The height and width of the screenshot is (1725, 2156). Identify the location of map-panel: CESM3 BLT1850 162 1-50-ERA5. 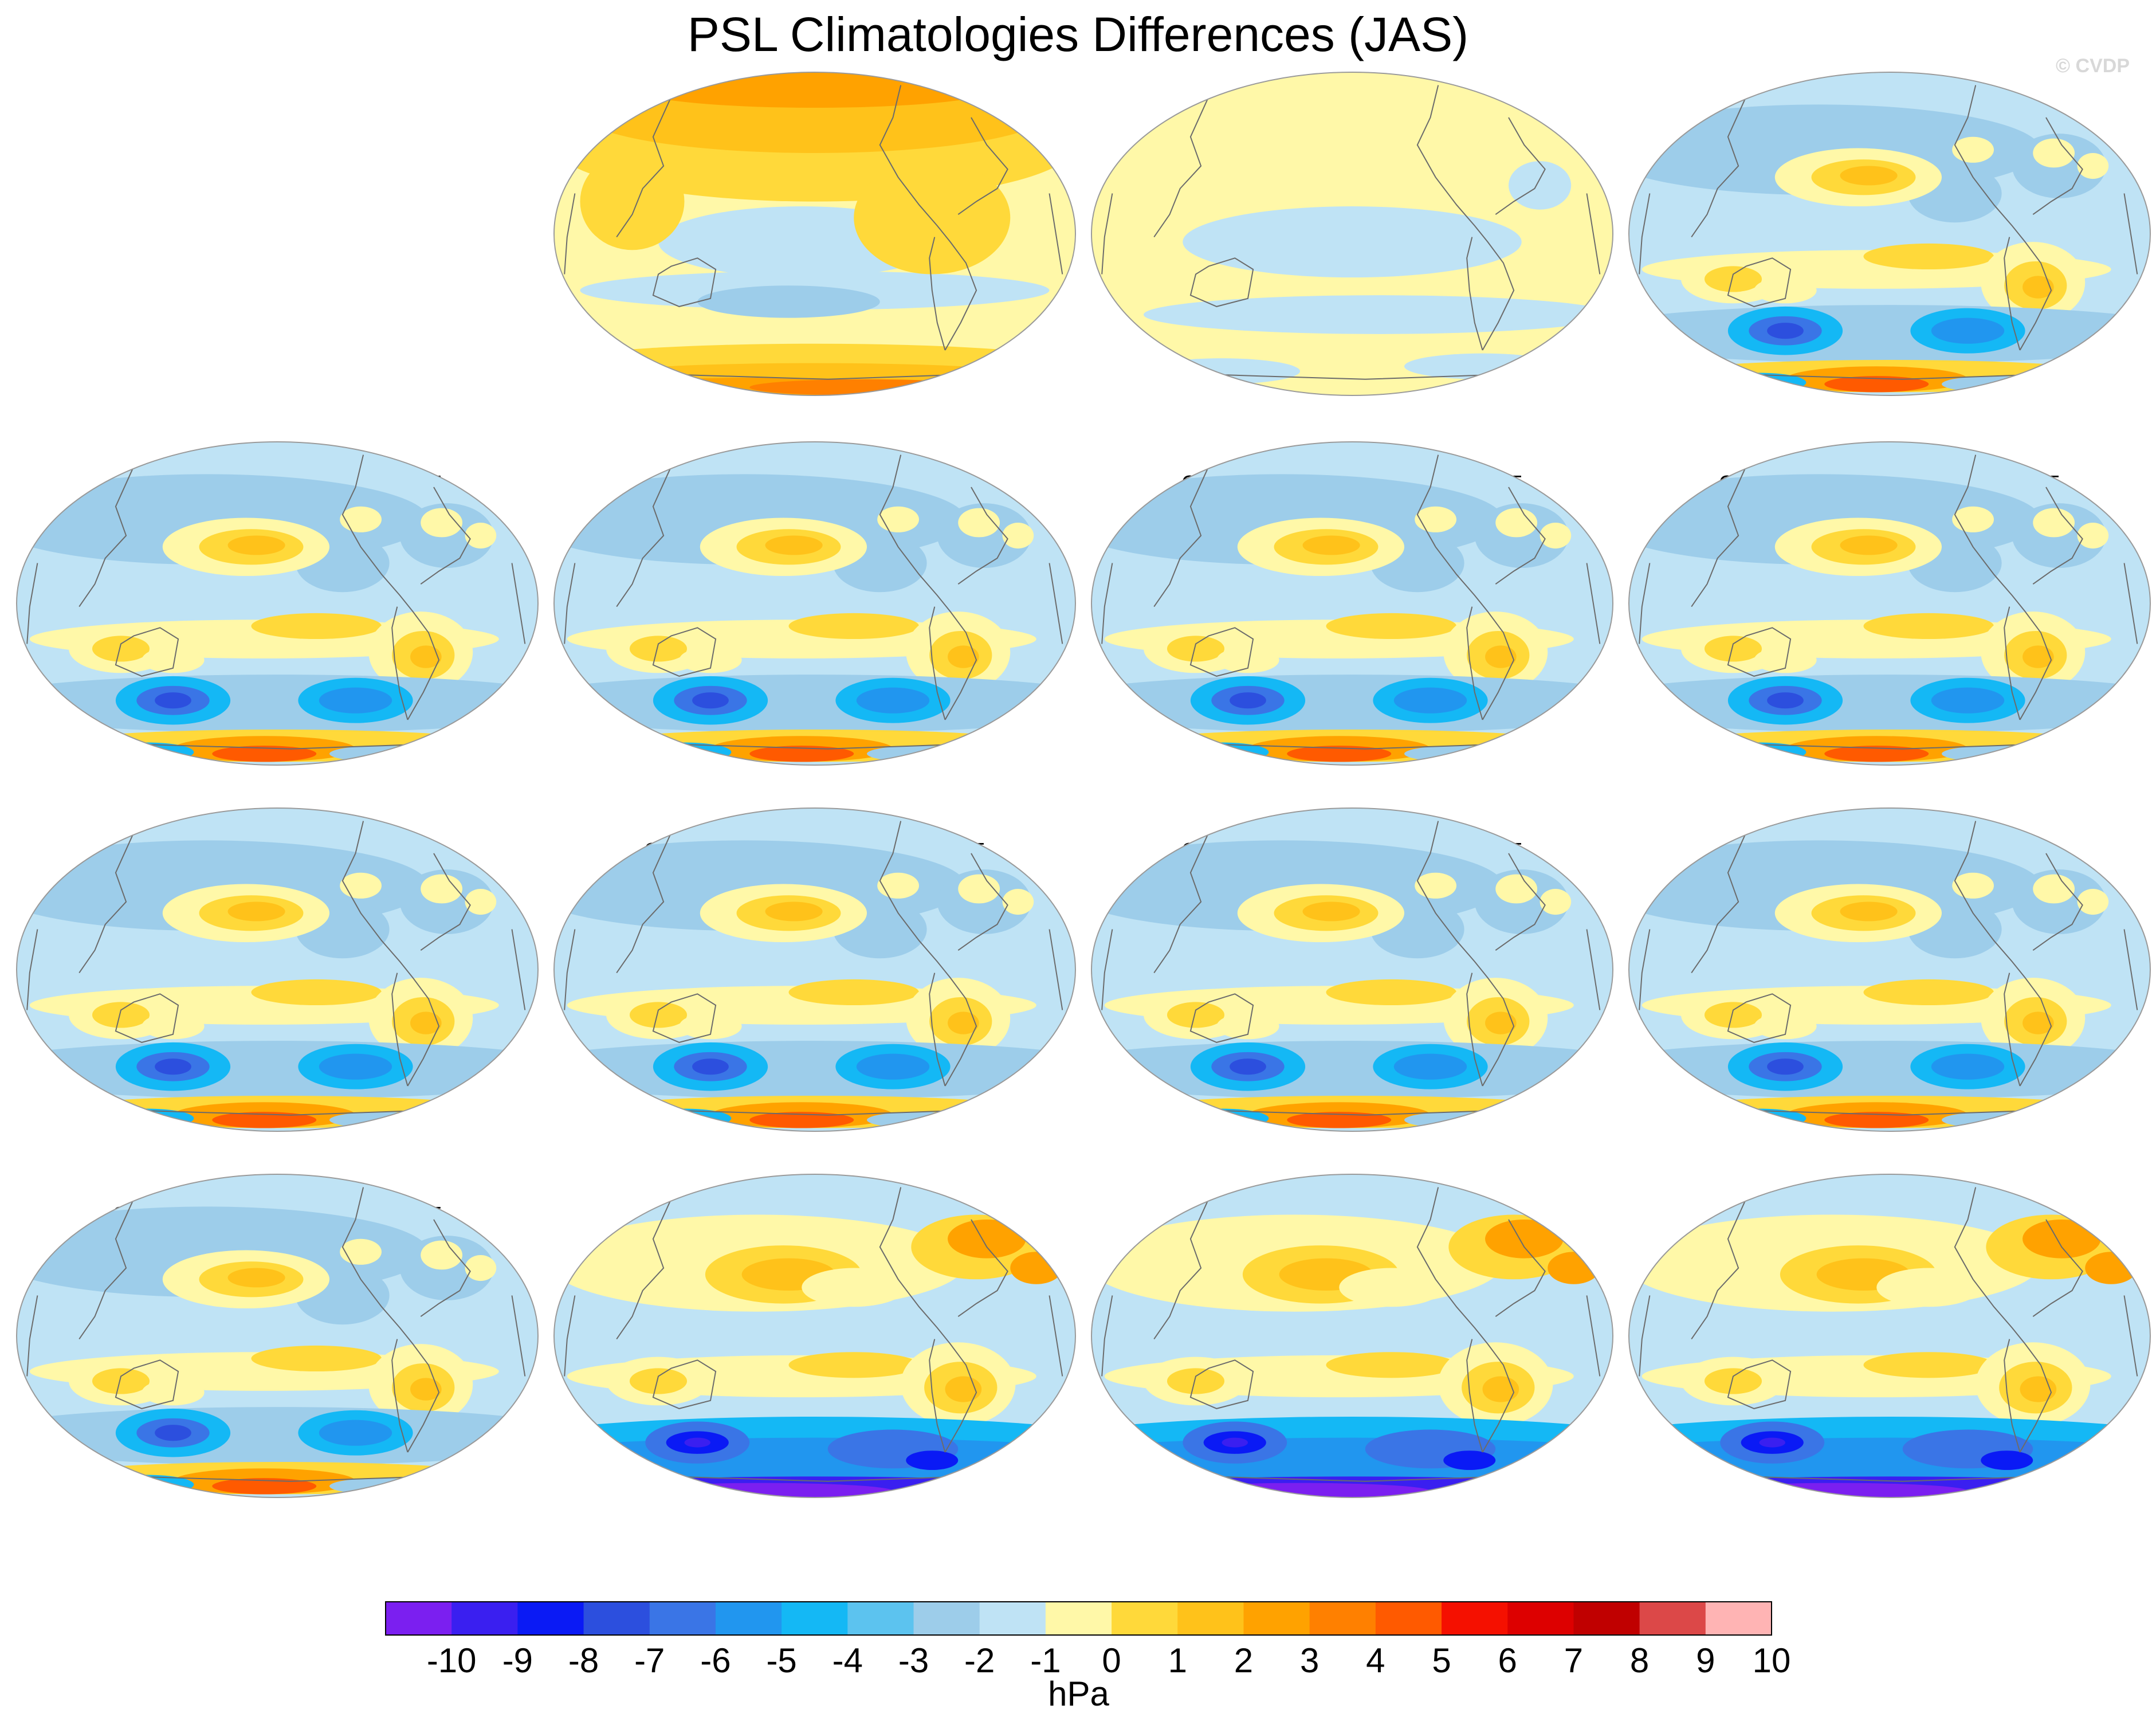
(814, 604).